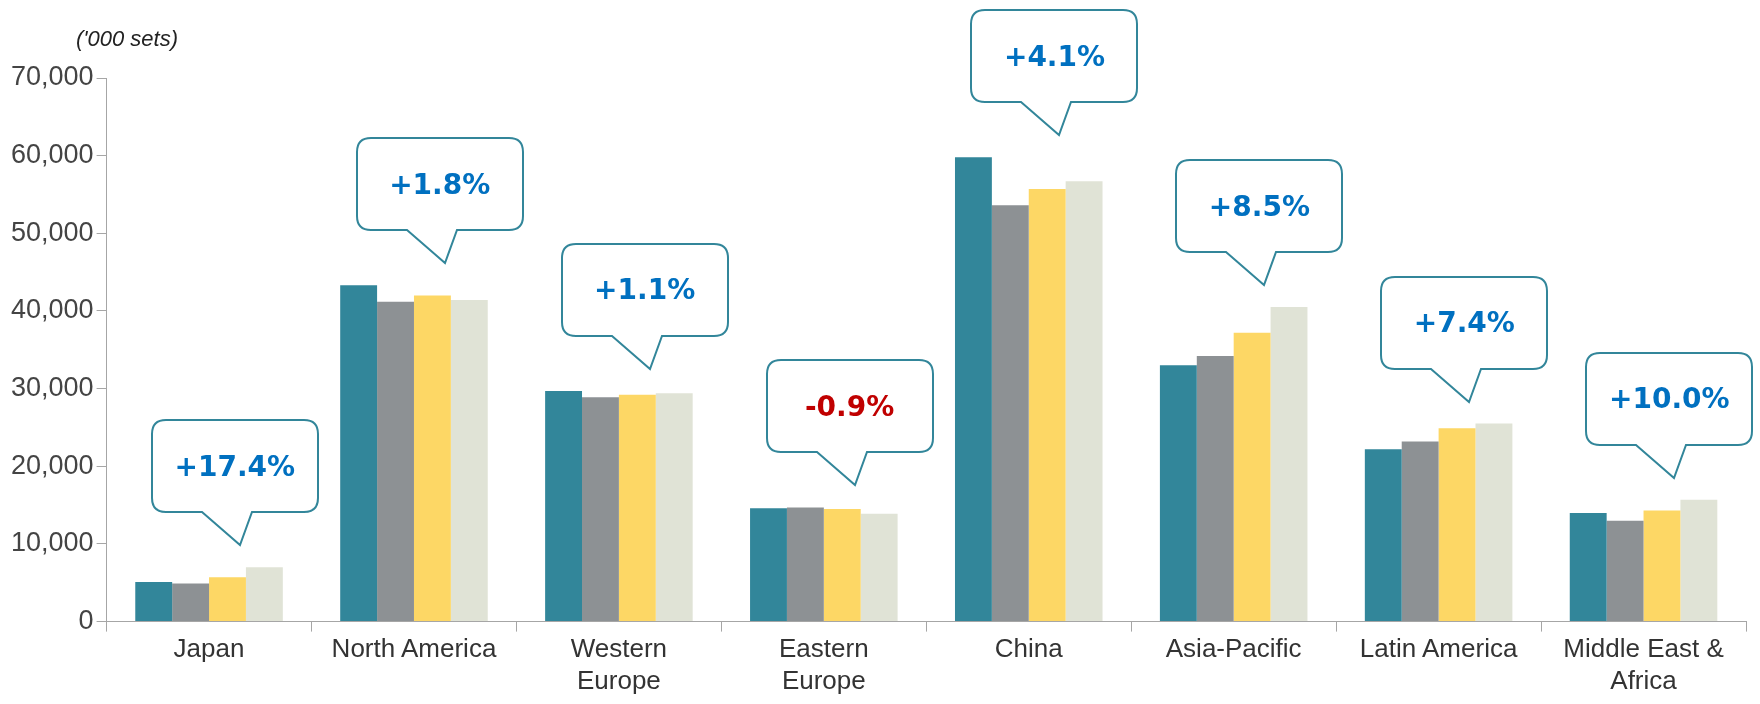  Describe the element at coordinates (1643, 664) in the screenshot. I see `x-tick-label: Middle East & Africa` at that location.